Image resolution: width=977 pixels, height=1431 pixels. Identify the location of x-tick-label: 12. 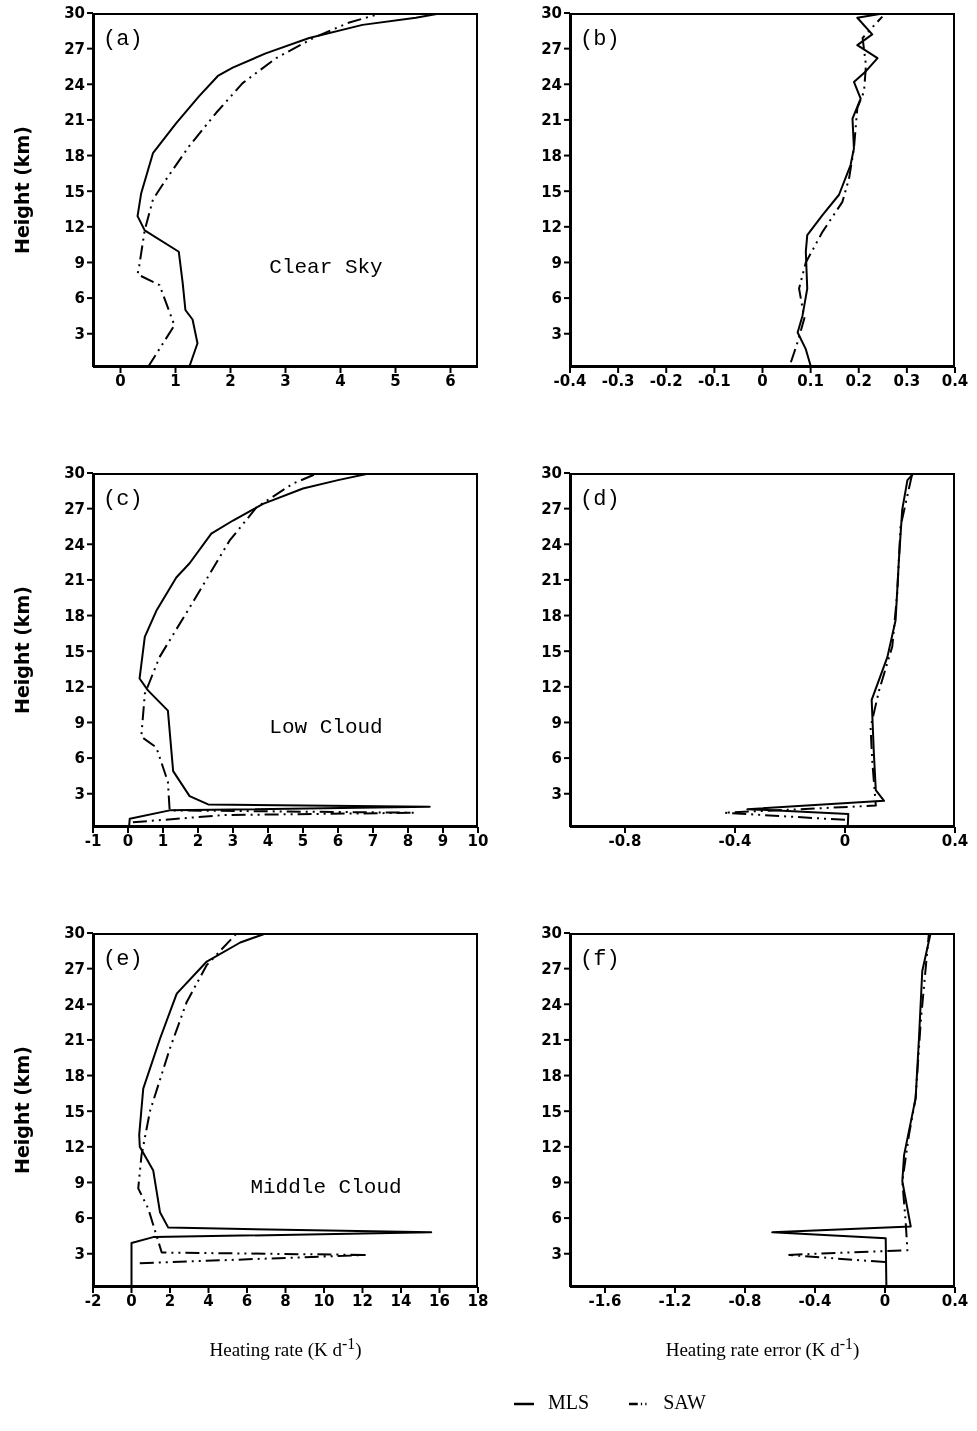
(362, 1300).